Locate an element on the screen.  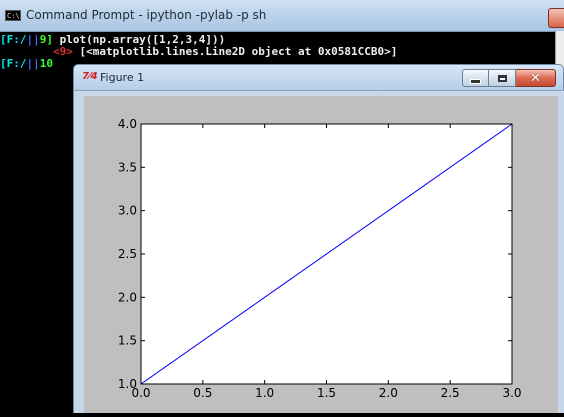
console-title: Command Prompt - ipython -pylab -p sh is located at coordinates (146, 15).